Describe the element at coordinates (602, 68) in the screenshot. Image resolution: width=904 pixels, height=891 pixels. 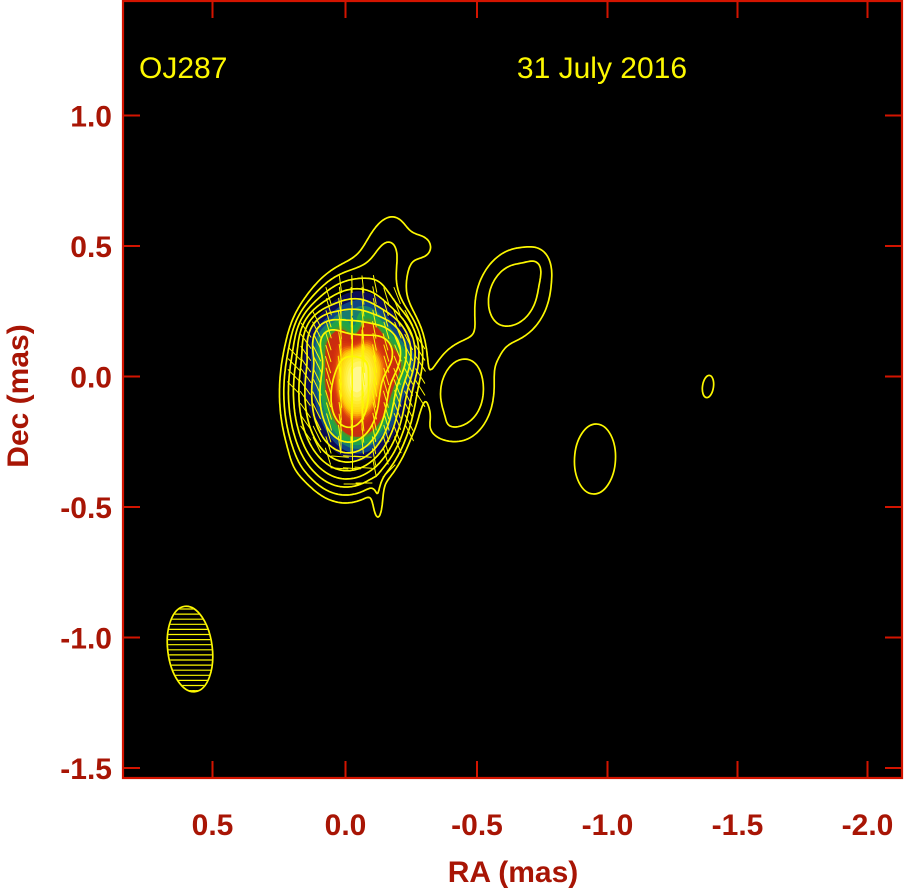
I see `svg-text: 31 July 2016` at that location.